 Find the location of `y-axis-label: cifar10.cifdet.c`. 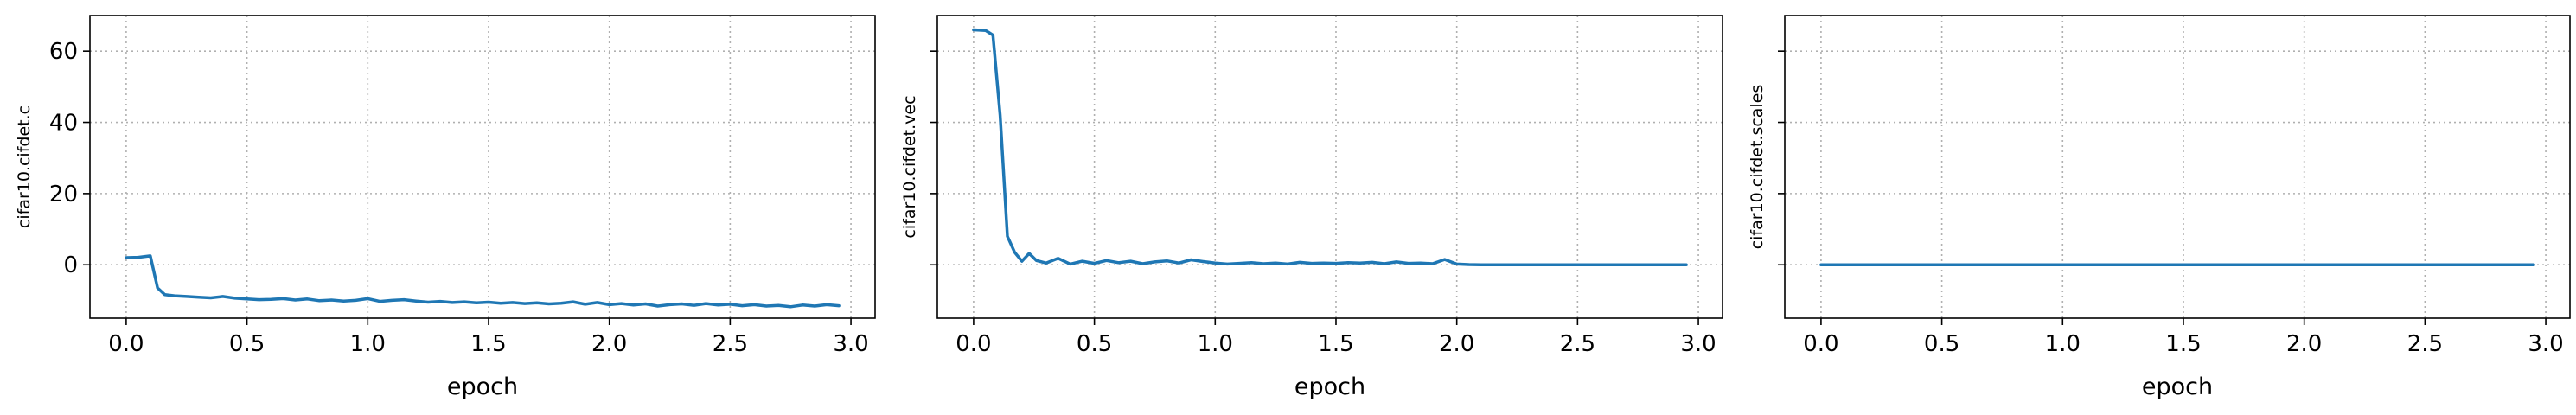

y-axis-label: cifar10.cifdet.c is located at coordinates (24, 166).